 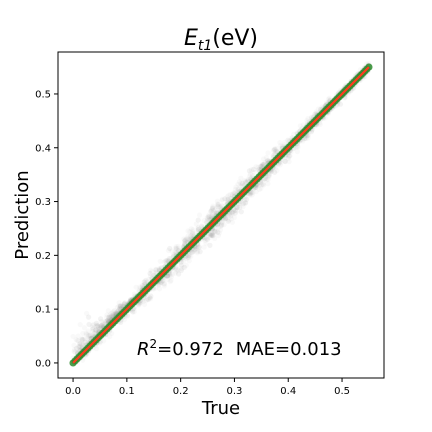 What do you see at coordinates (220, 408) in the screenshot?
I see `x-axis-label: True` at bounding box center [220, 408].